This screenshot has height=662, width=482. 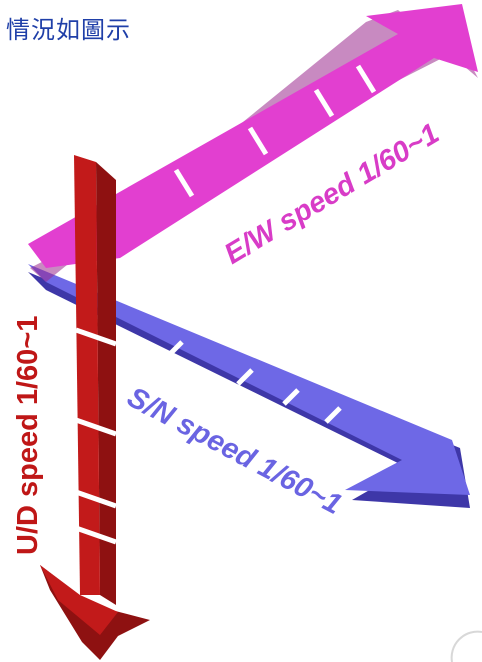 I want to click on ud-speed-label: U/D speed 1/60~1, so click(x=28, y=435).